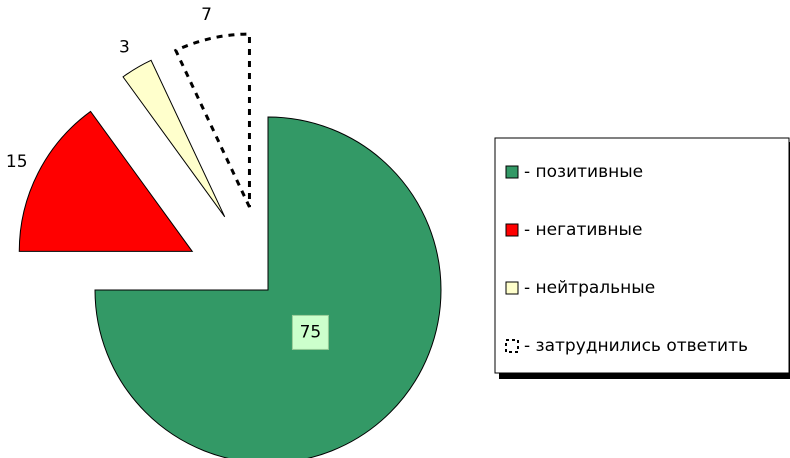 The width and height of the screenshot is (790, 458). I want to click on data-label: 15, so click(17, 162).